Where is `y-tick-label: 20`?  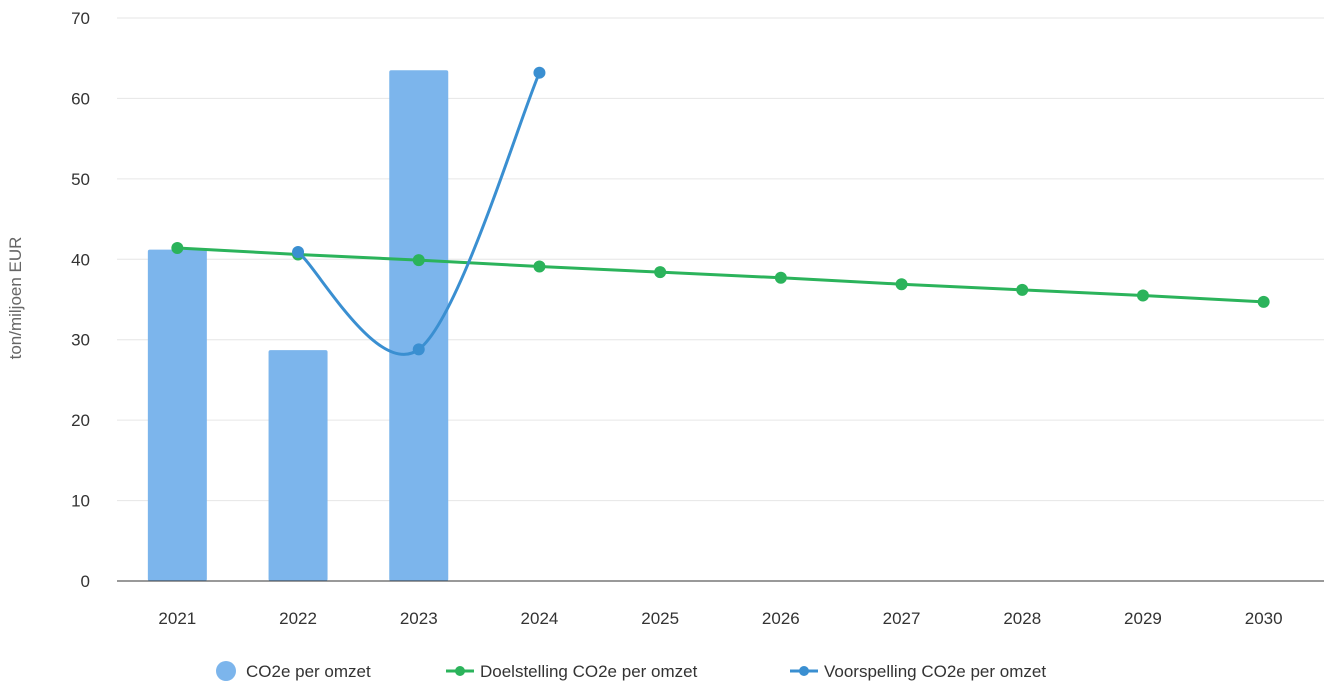 y-tick-label: 20 is located at coordinates (80, 420).